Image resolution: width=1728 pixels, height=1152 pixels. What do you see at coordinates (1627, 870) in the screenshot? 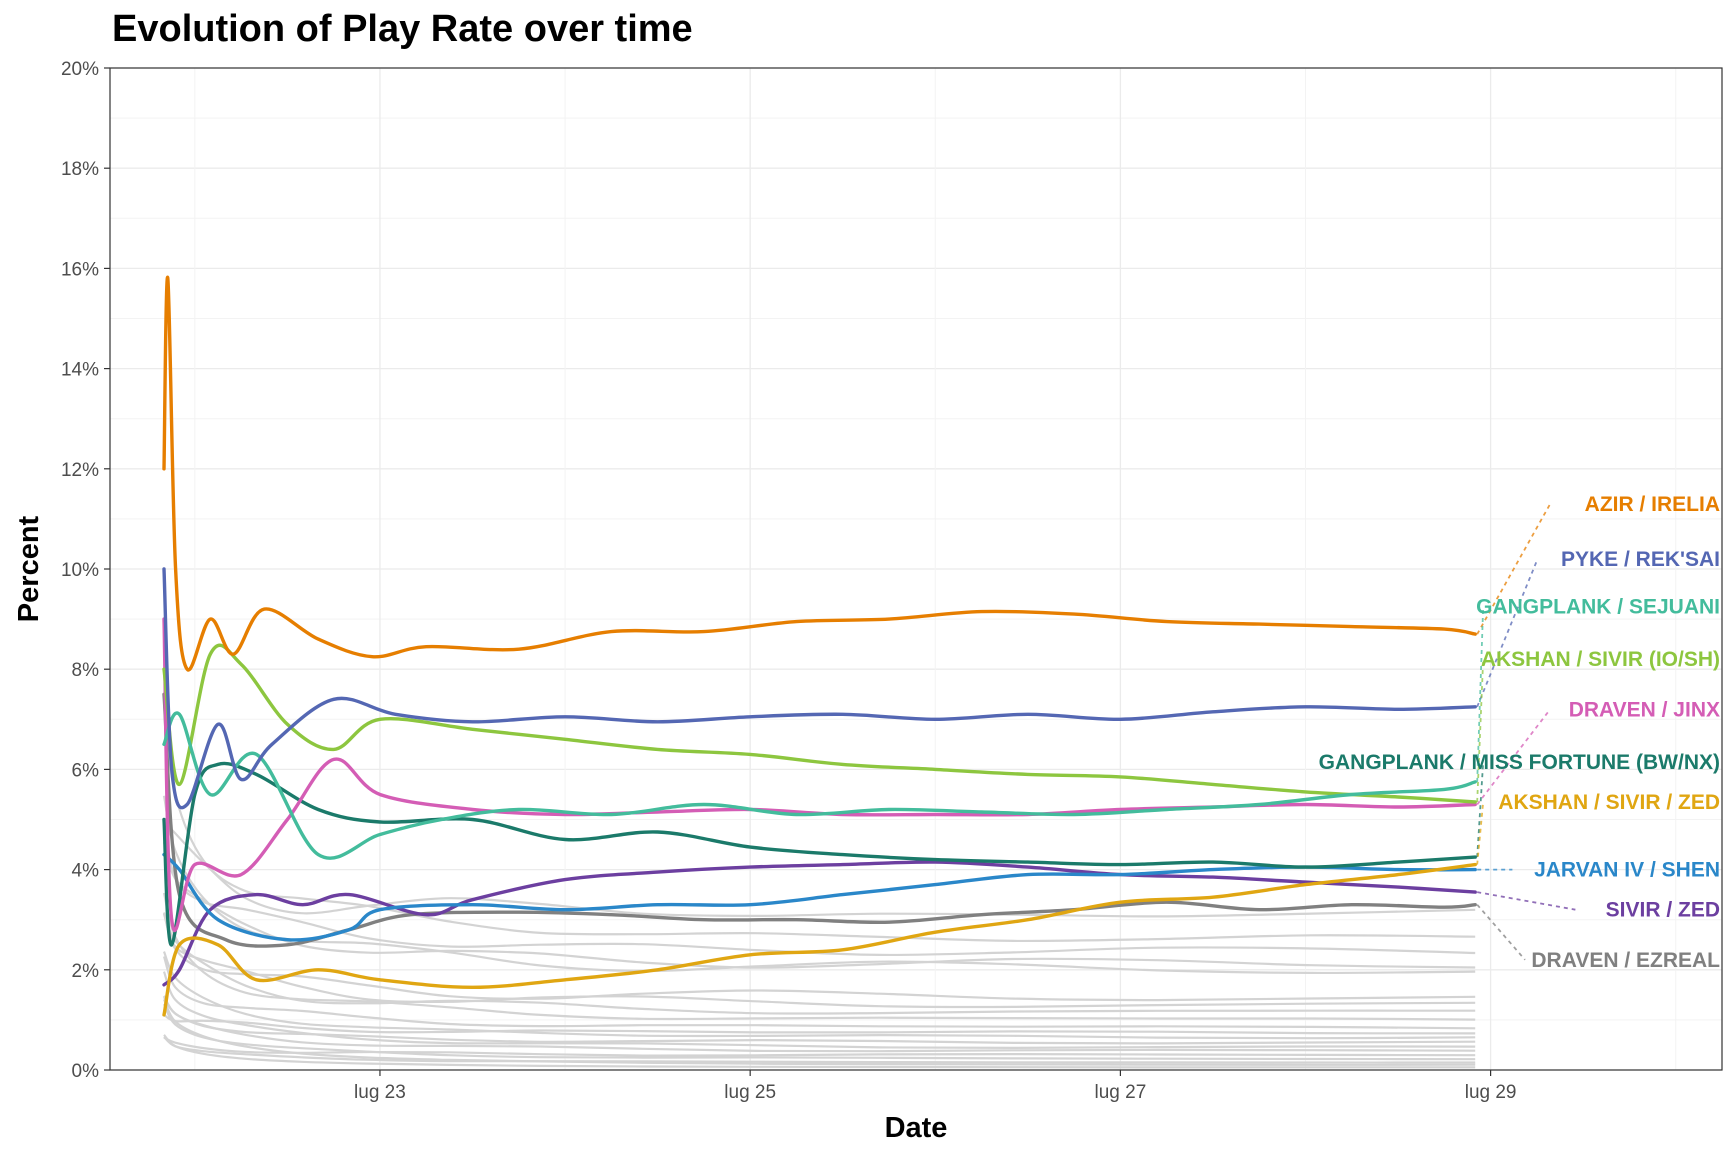
I see `series-label: JARVAN IV / SHEN` at bounding box center [1627, 870].